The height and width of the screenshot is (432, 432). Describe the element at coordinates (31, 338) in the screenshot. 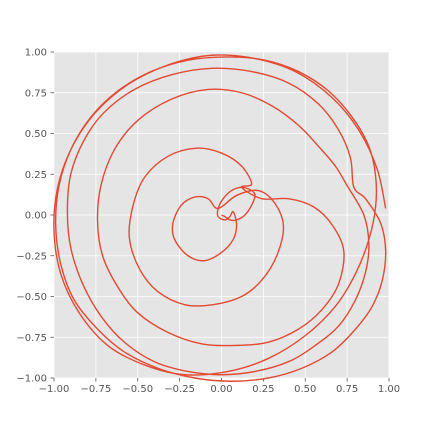

I see `y-tick-label: −0.75` at that location.